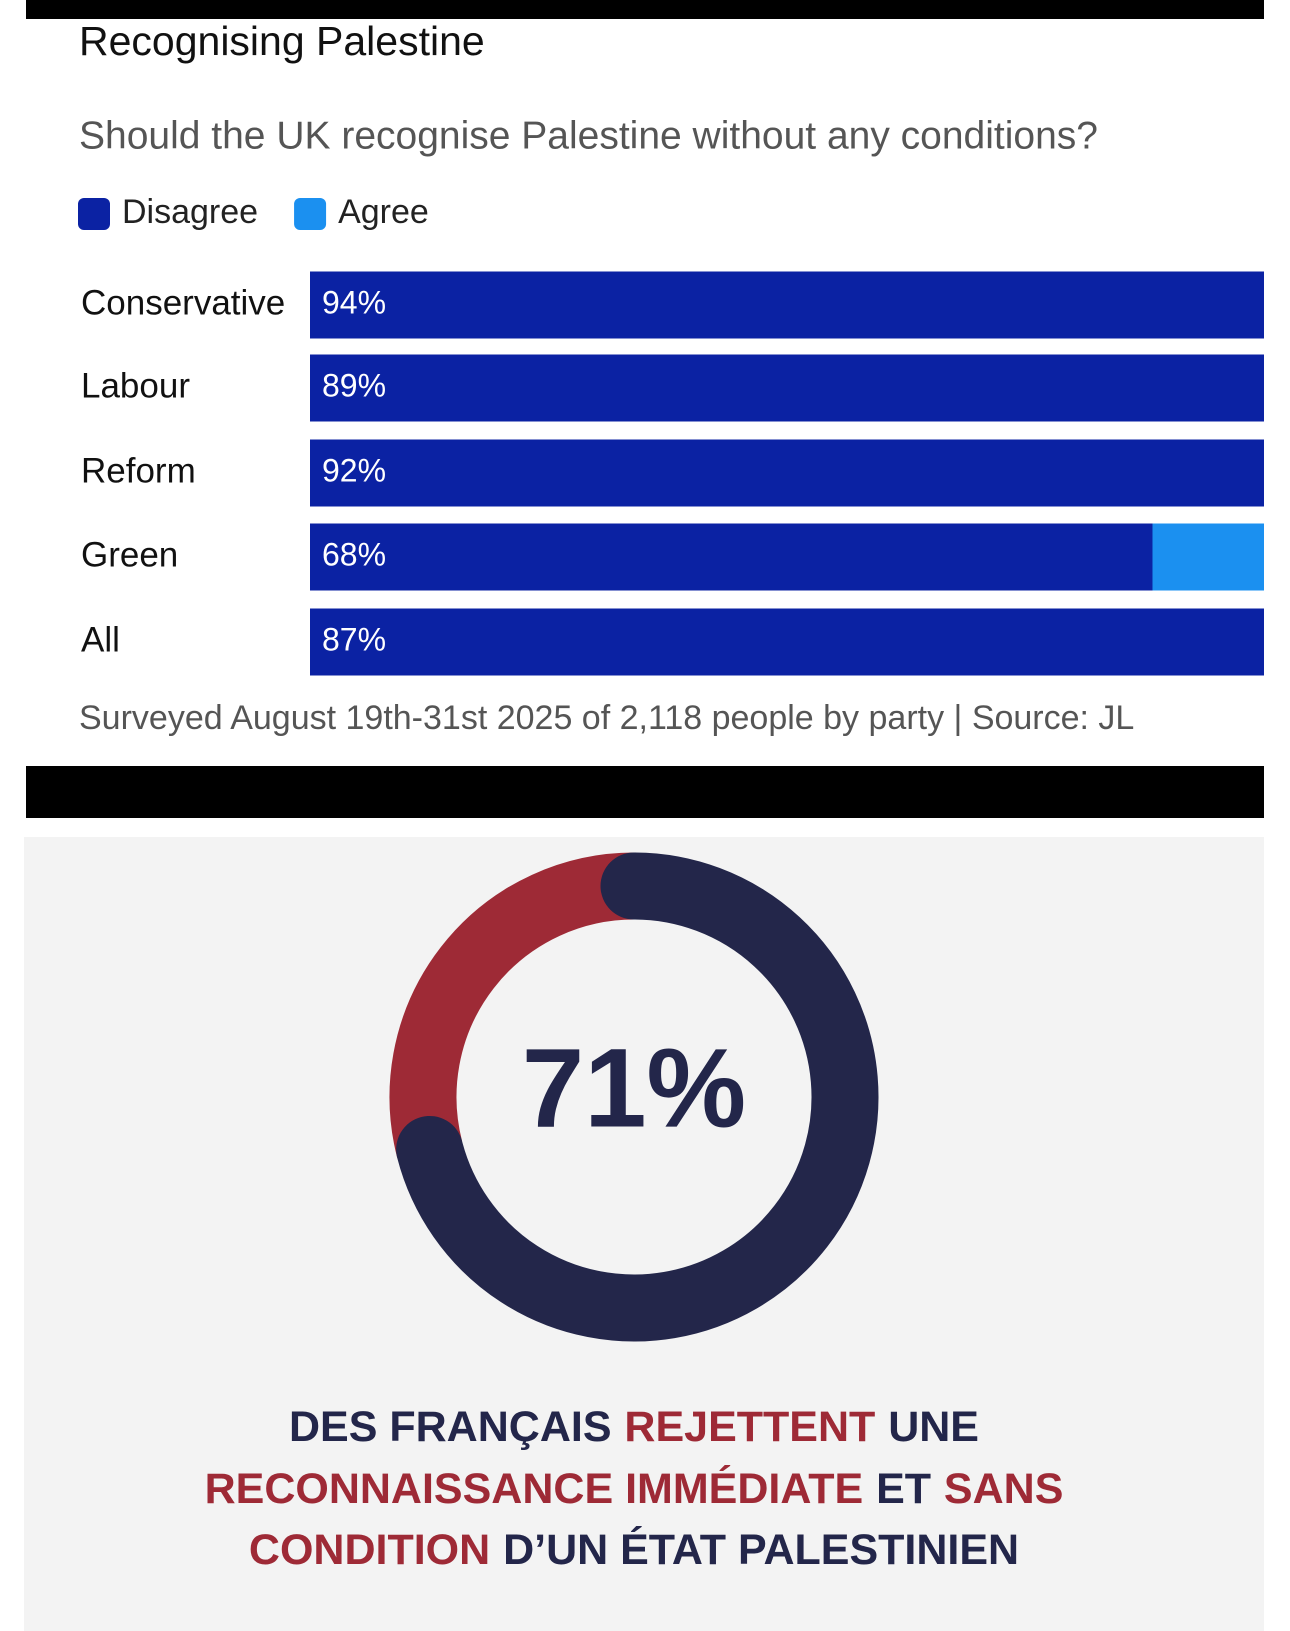  Describe the element at coordinates (645, 792) in the screenshot. I see `middle-band` at that location.